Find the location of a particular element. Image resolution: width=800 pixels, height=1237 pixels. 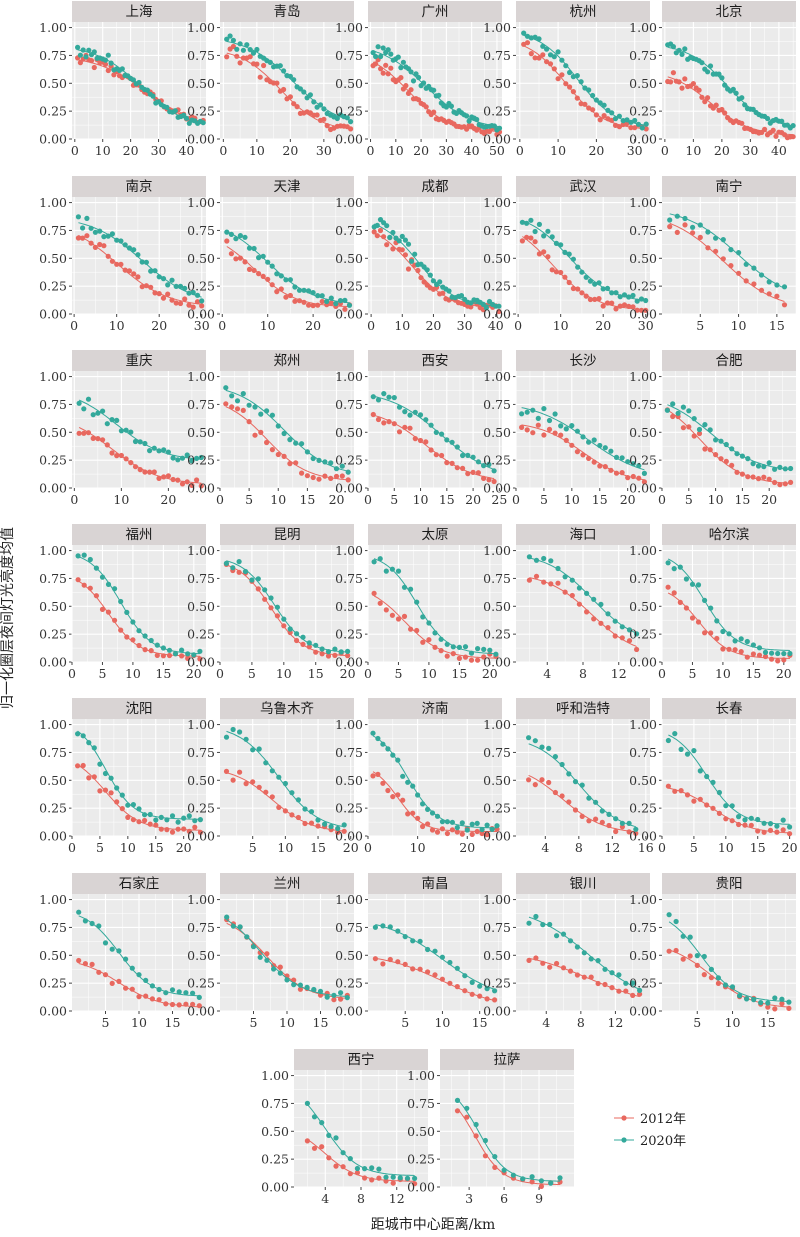

x-tick-label: 8 is located at coordinates (361, 1198).